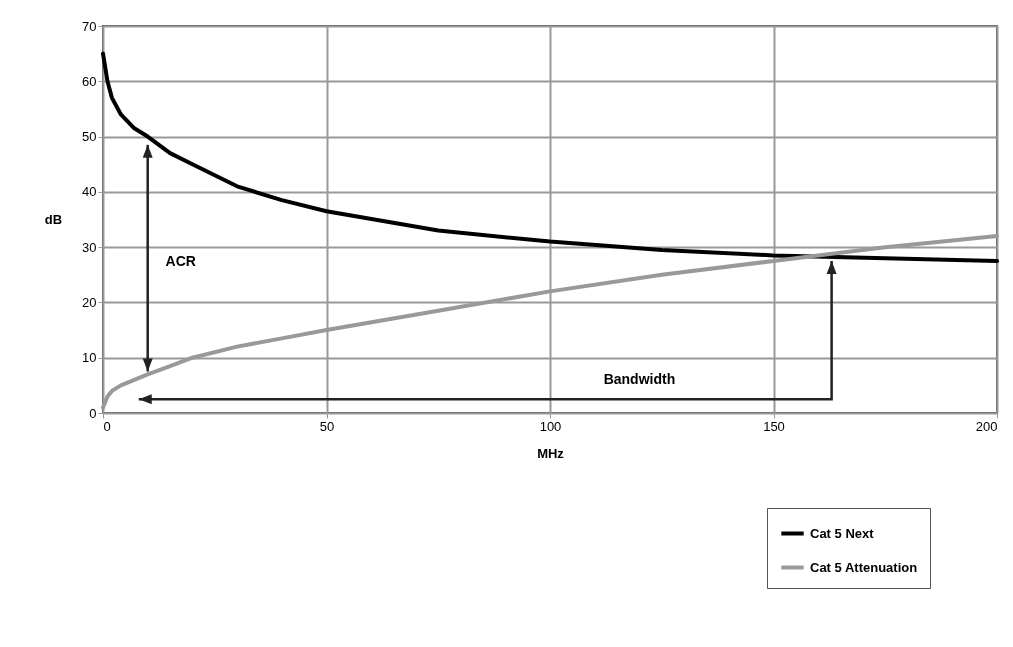 This screenshot has width=1013, height=647. I want to click on legend-label: Cat 5 Next, so click(842, 533).